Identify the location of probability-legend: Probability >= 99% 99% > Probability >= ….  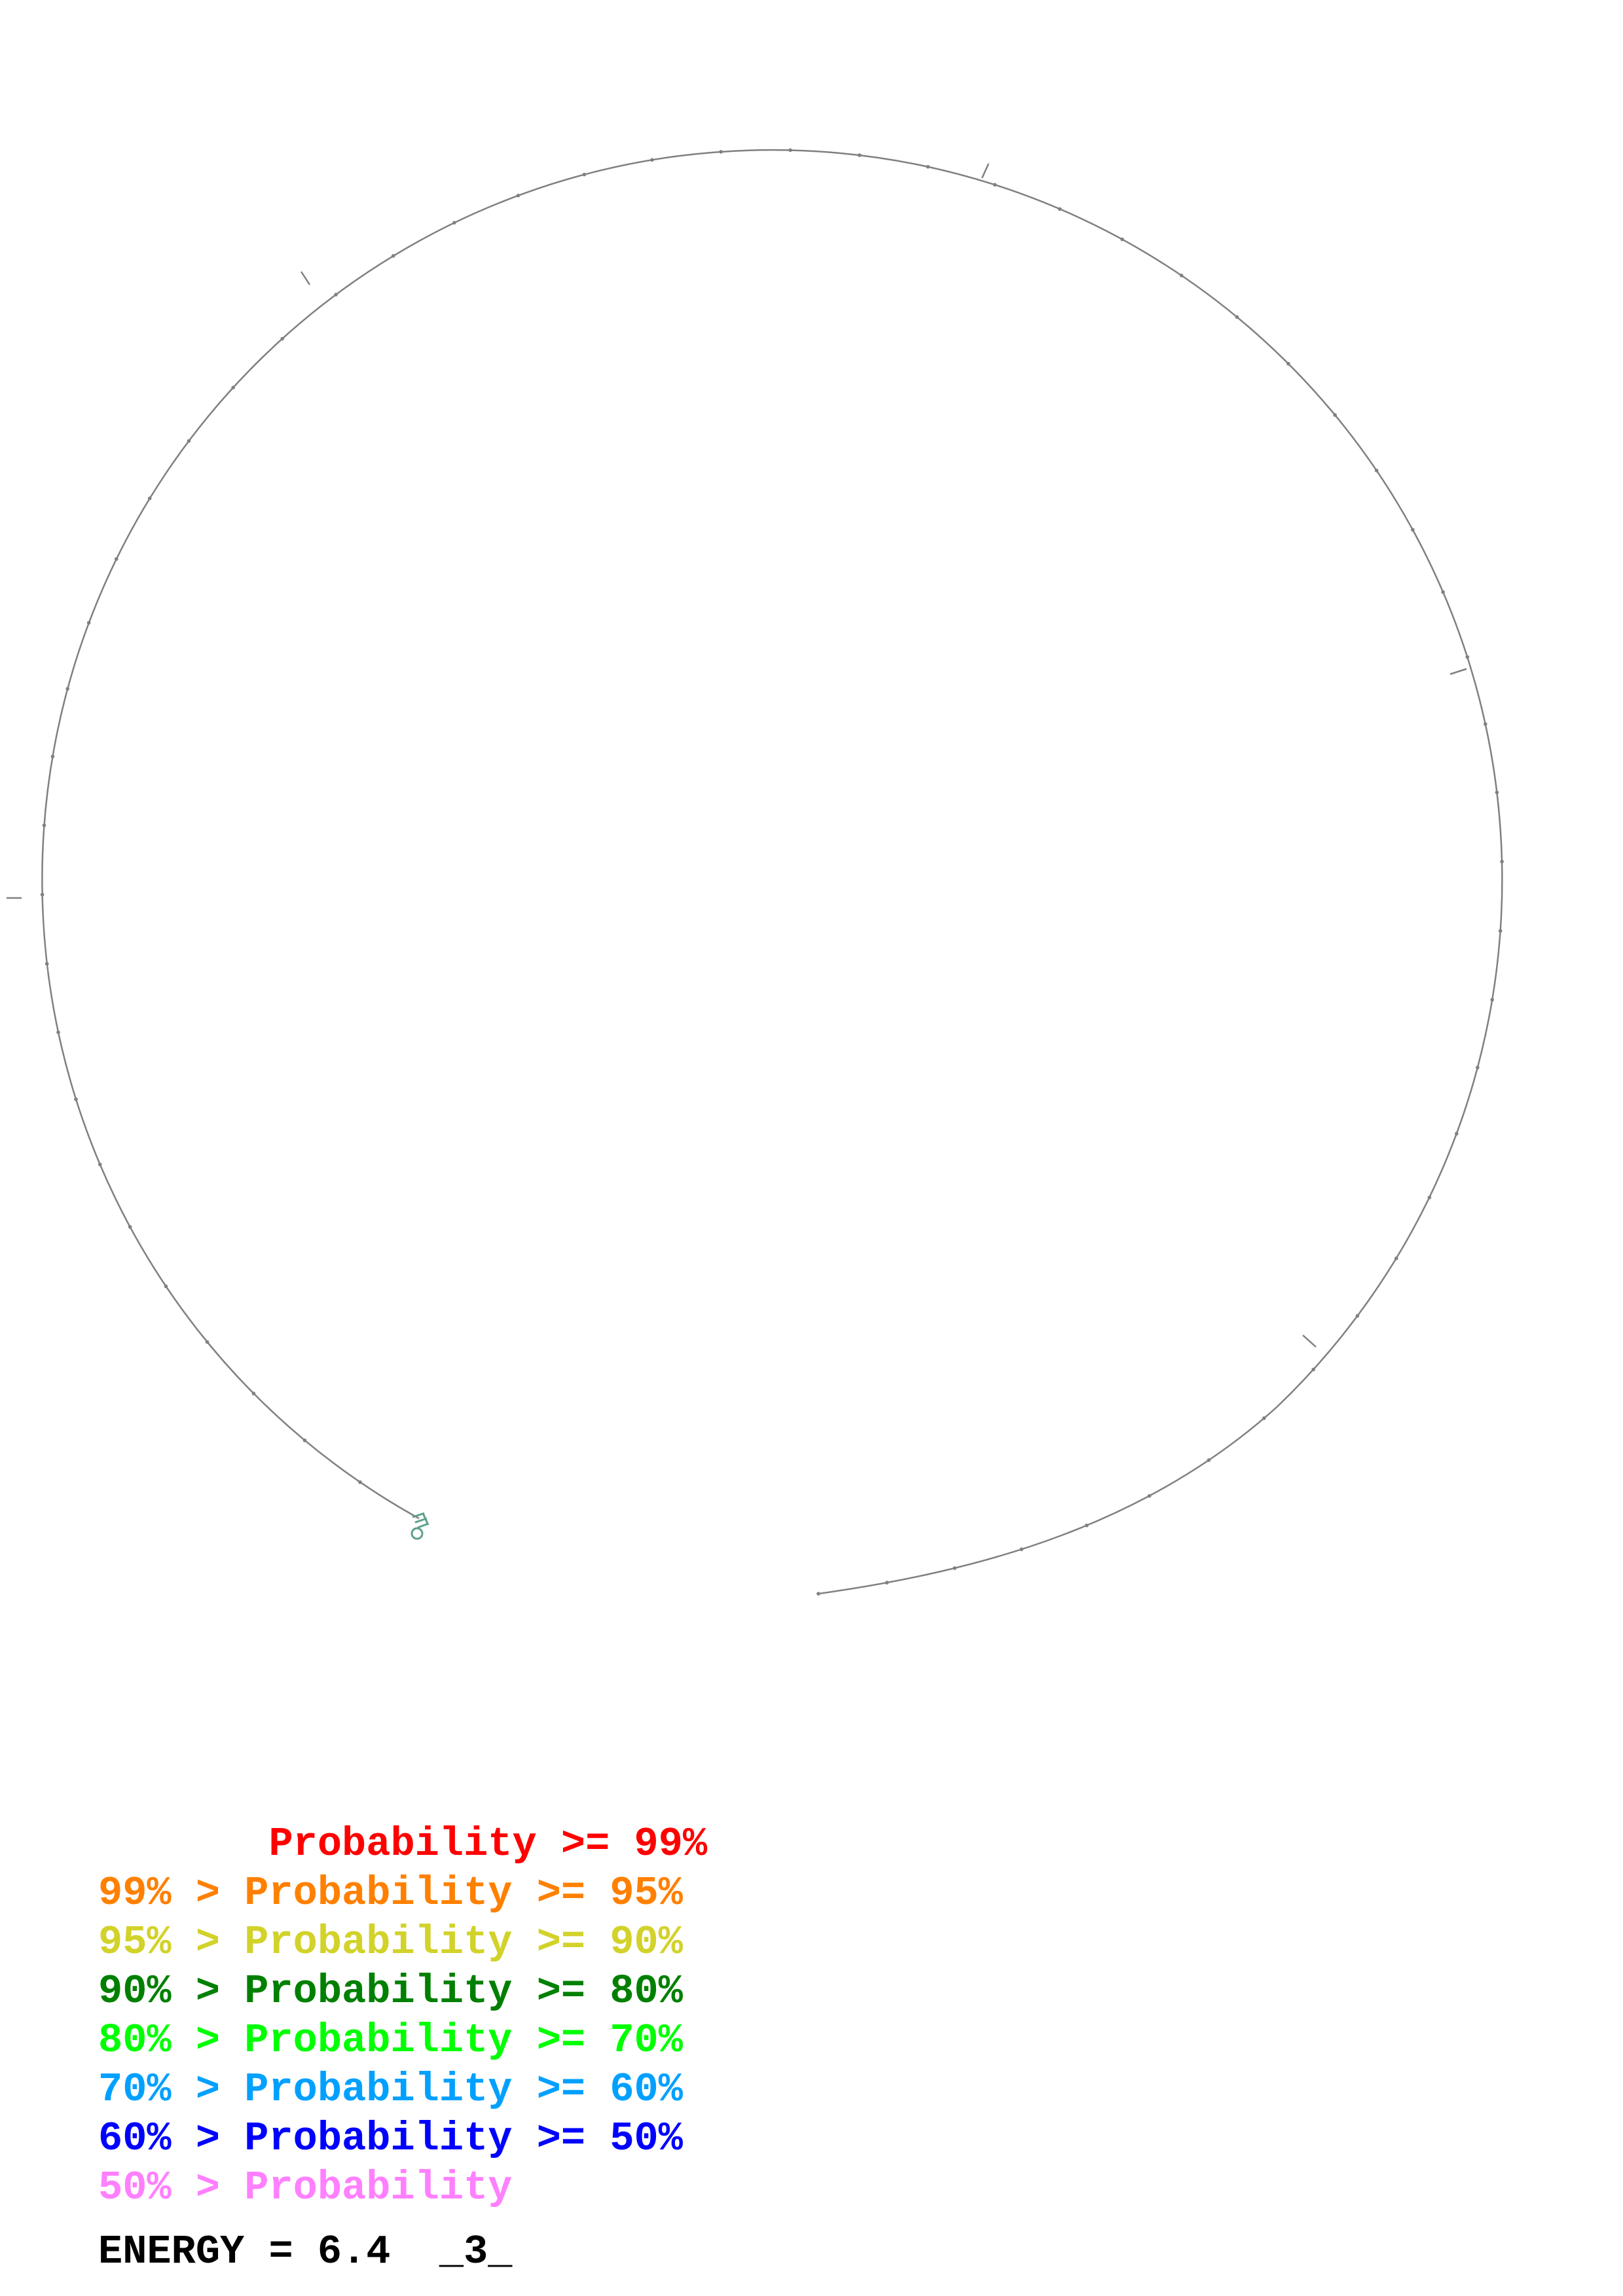
(402, 2016).